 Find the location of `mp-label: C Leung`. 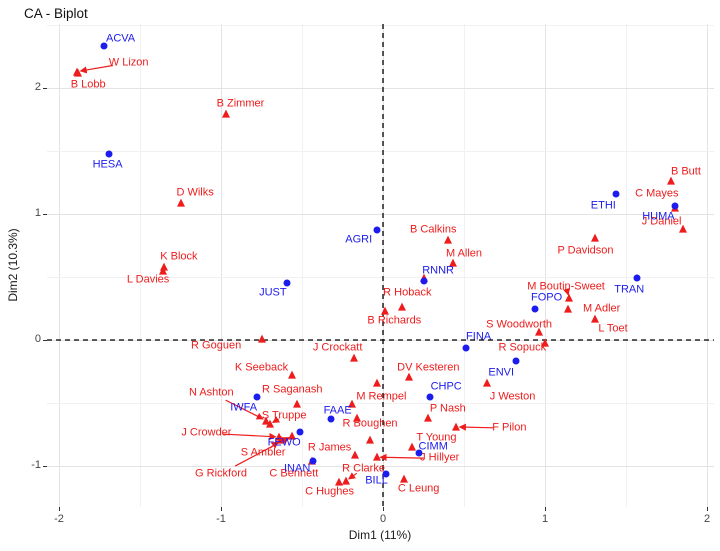

mp-label: C Leung is located at coordinates (418, 488).